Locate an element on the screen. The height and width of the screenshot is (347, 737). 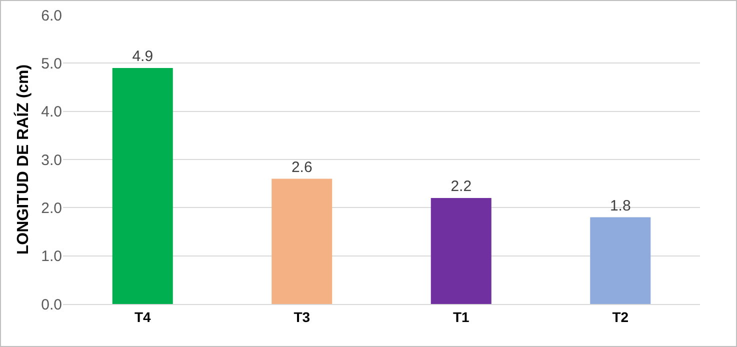
x-tick-label: T4 is located at coordinates (143, 316).